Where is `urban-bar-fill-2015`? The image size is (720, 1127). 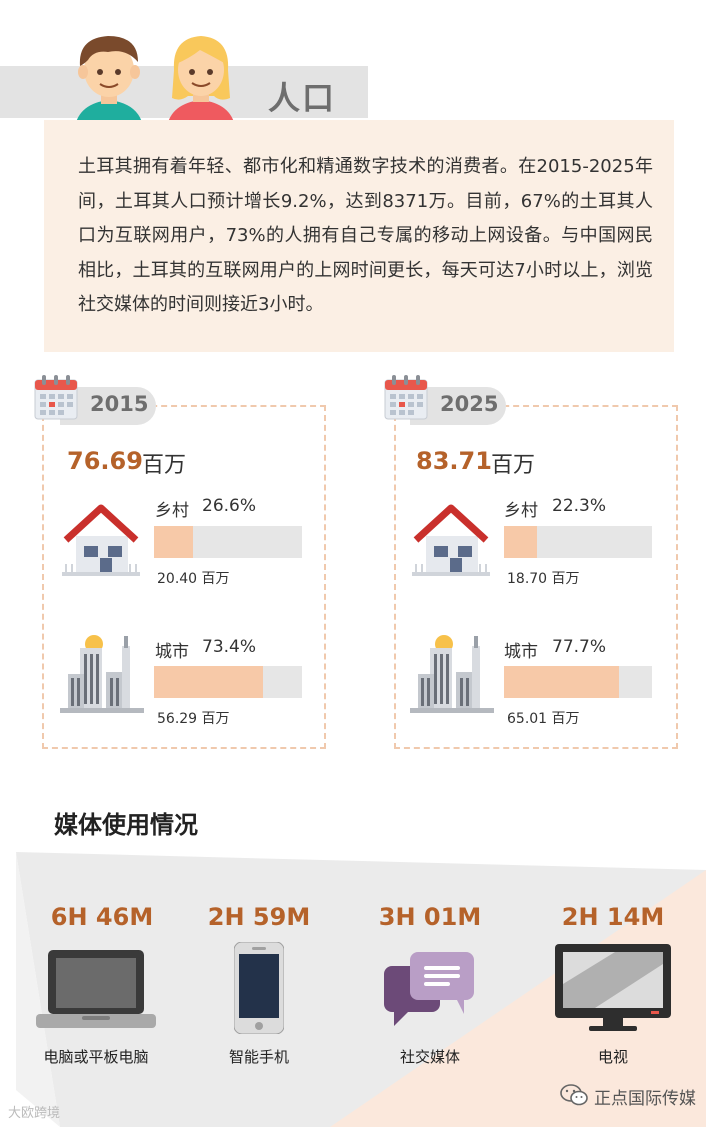 urban-bar-fill-2015 is located at coordinates (208, 682).